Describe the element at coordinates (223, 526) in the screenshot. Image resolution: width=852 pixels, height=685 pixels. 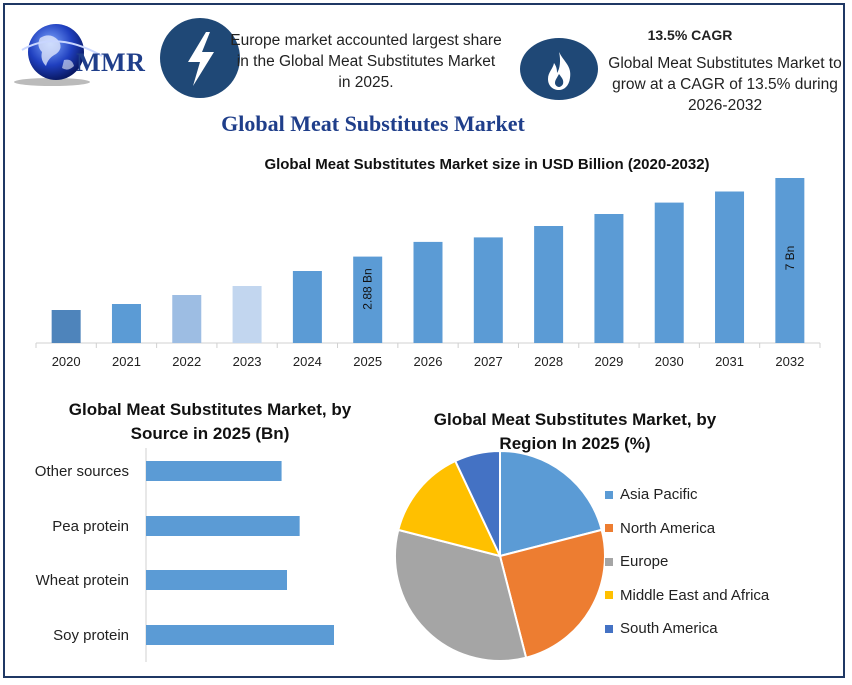
I see `source-bar-pea-protein` at that location.